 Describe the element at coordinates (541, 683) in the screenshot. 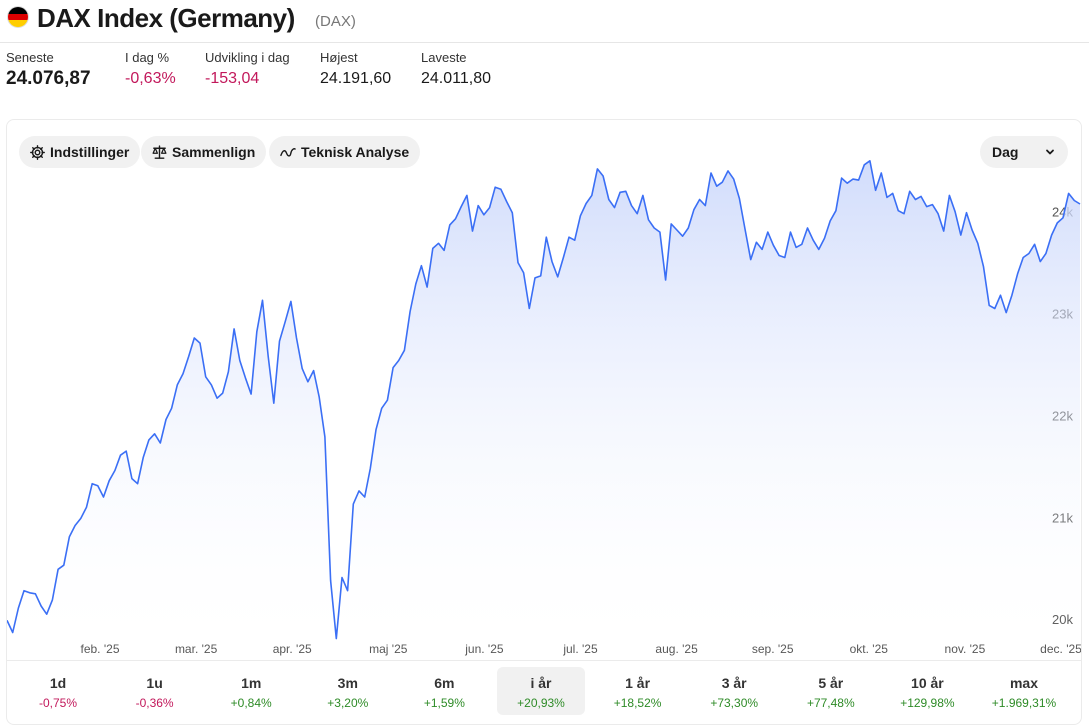

I see `range-label: i år` at that location.